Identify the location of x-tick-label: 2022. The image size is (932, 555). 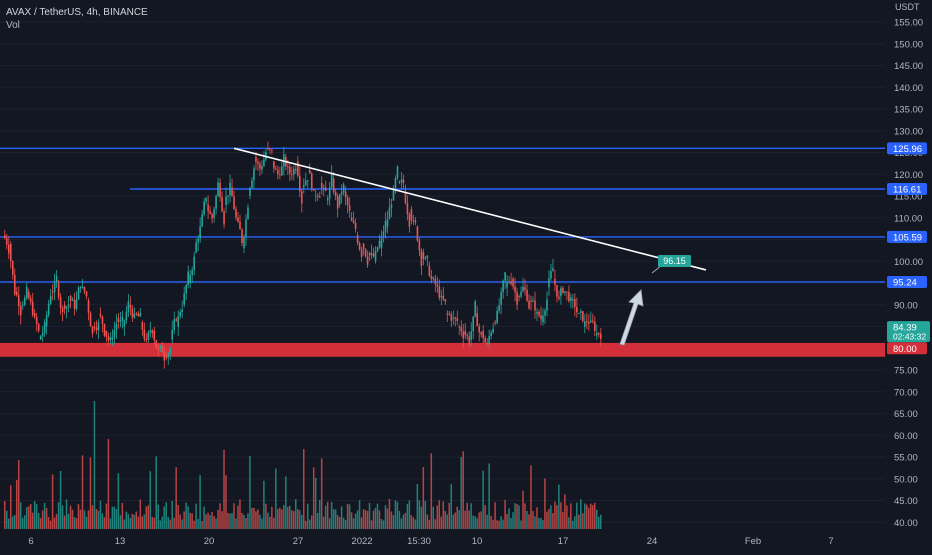
(361, 541).